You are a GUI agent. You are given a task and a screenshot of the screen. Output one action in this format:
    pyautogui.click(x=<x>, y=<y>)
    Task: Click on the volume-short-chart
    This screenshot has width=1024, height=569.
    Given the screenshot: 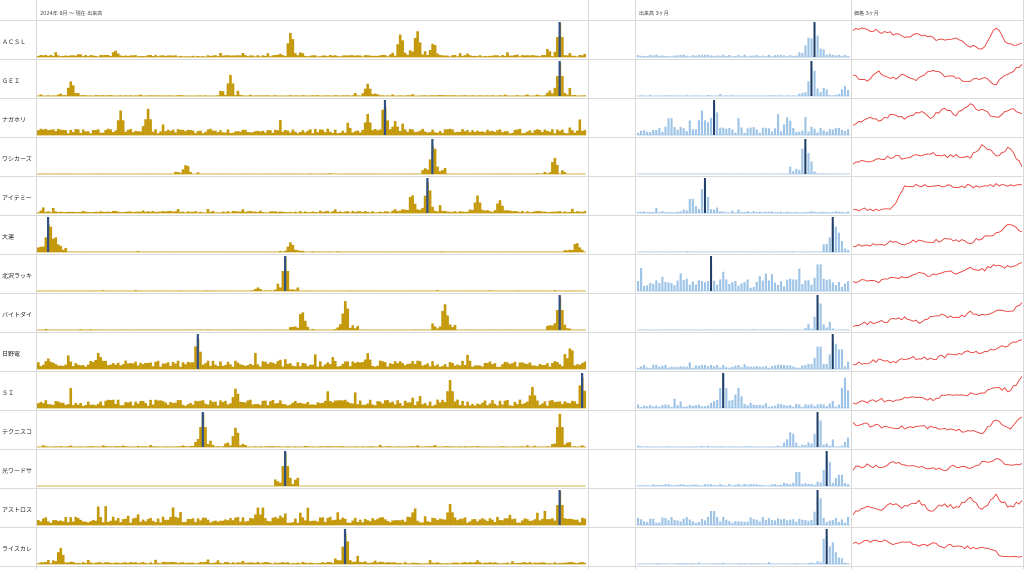 What is the action you would take?
    pyautogui.click(x=743, y=547)
    